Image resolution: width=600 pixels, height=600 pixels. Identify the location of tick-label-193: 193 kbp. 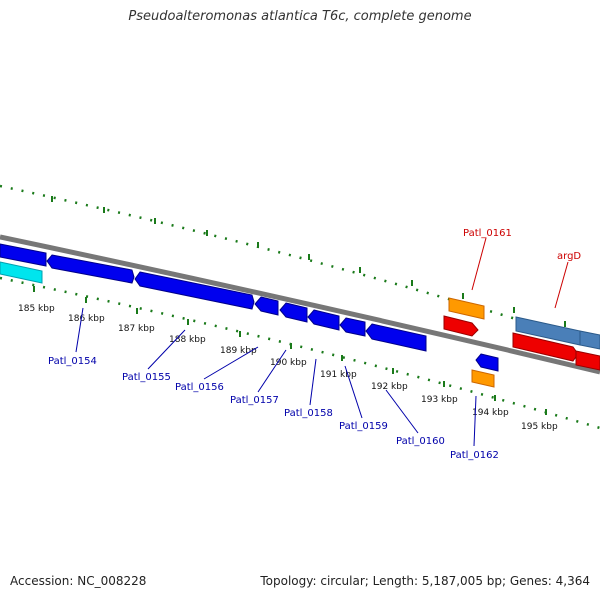
(439, 400).